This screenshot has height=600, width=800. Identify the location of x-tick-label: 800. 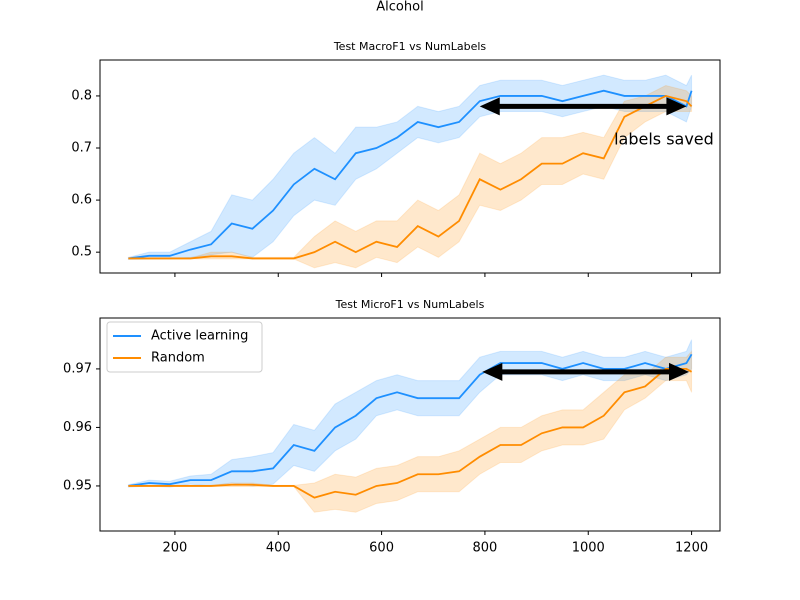
(485, 548).